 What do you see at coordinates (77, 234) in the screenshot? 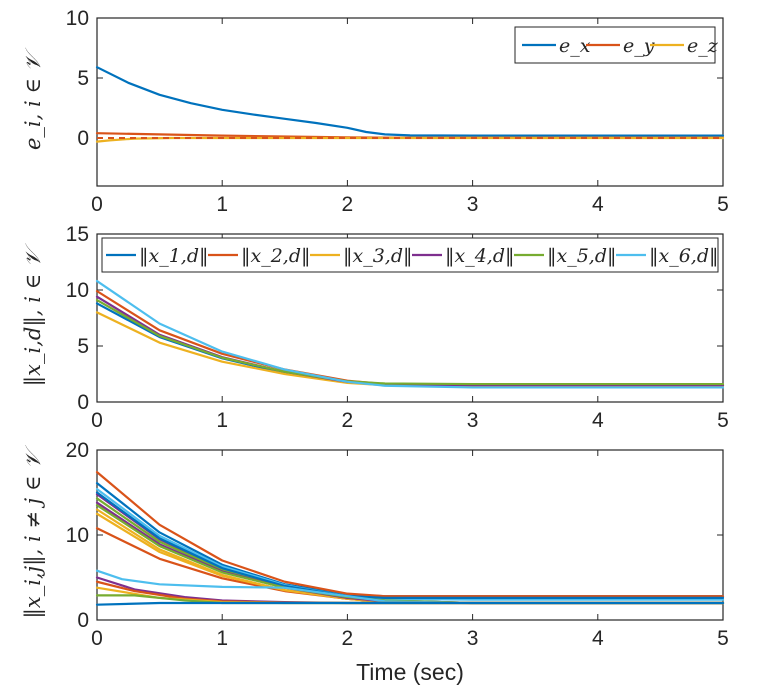
I see `y-tick-label: 15` at bounding box center [77, 234].